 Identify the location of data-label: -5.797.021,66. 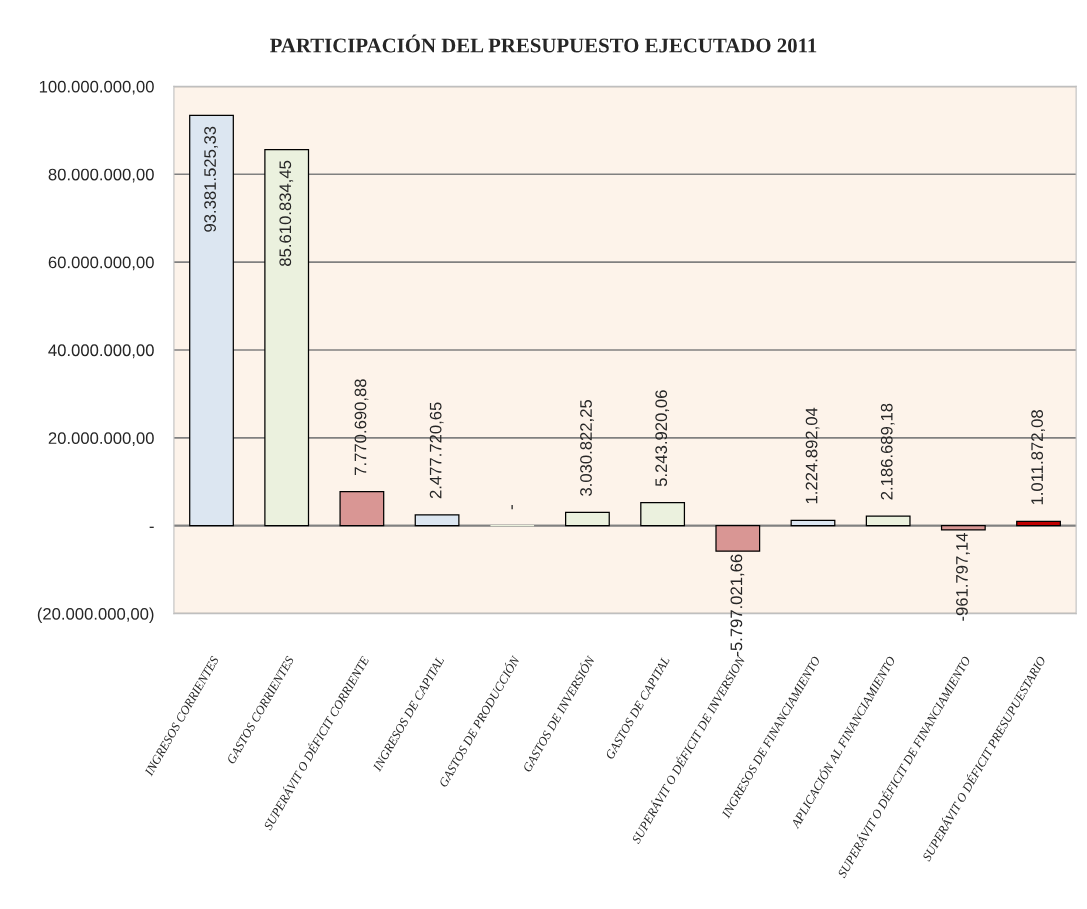
(737, 605).